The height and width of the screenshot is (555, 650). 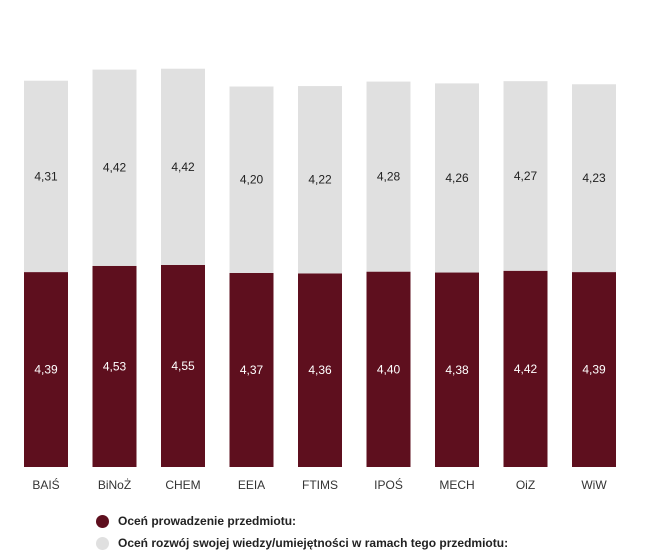 I want to click on legend-swatch-teaching, so click(x=102, y=521).